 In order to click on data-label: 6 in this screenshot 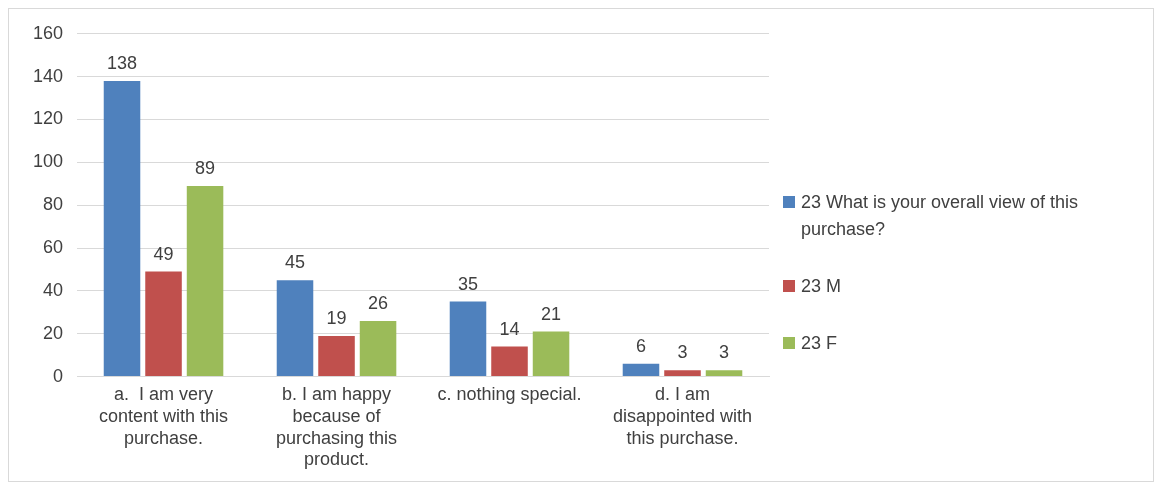, I will do `click(640, 345)`.